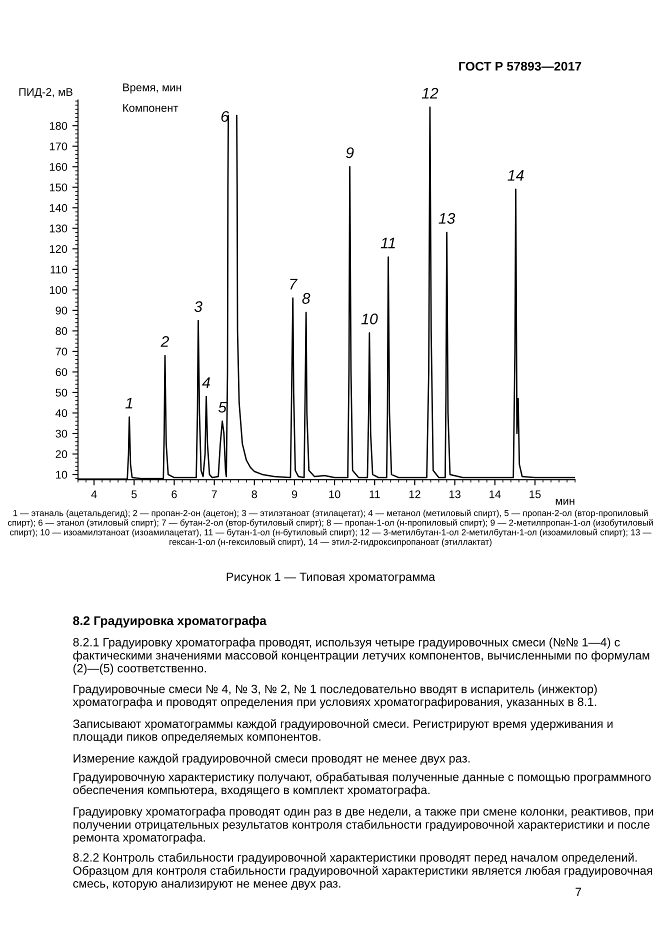  What do you see at coordinates (361, 656) in the screenshot?
I see `text: 8.2.1 Градуировку хроматографа проводят, используя четыре градуировочных смеси (№№ 1—4) с фактическими значениями массовой концентрации летучих компонентов, вычисленными по формулам (2)—(5) соответственно.` at bounding box center [361, 656].